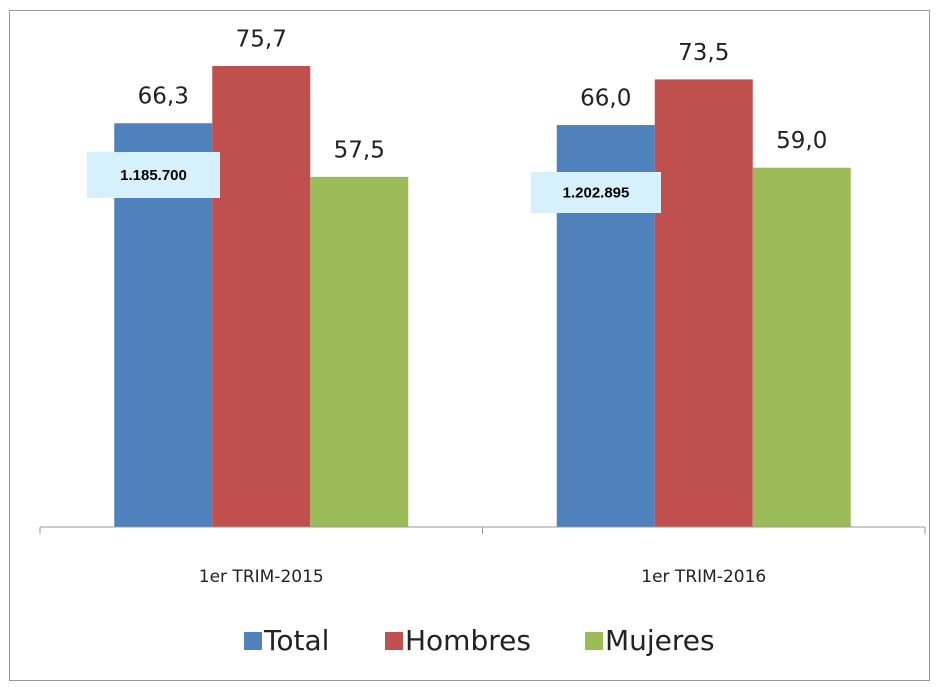 This screenshot has height=687, width=938. What do you see at coordinates (660, 640) in the screenshot?
I see `legend-label: Mujeres` at bounding box center [660, 640].